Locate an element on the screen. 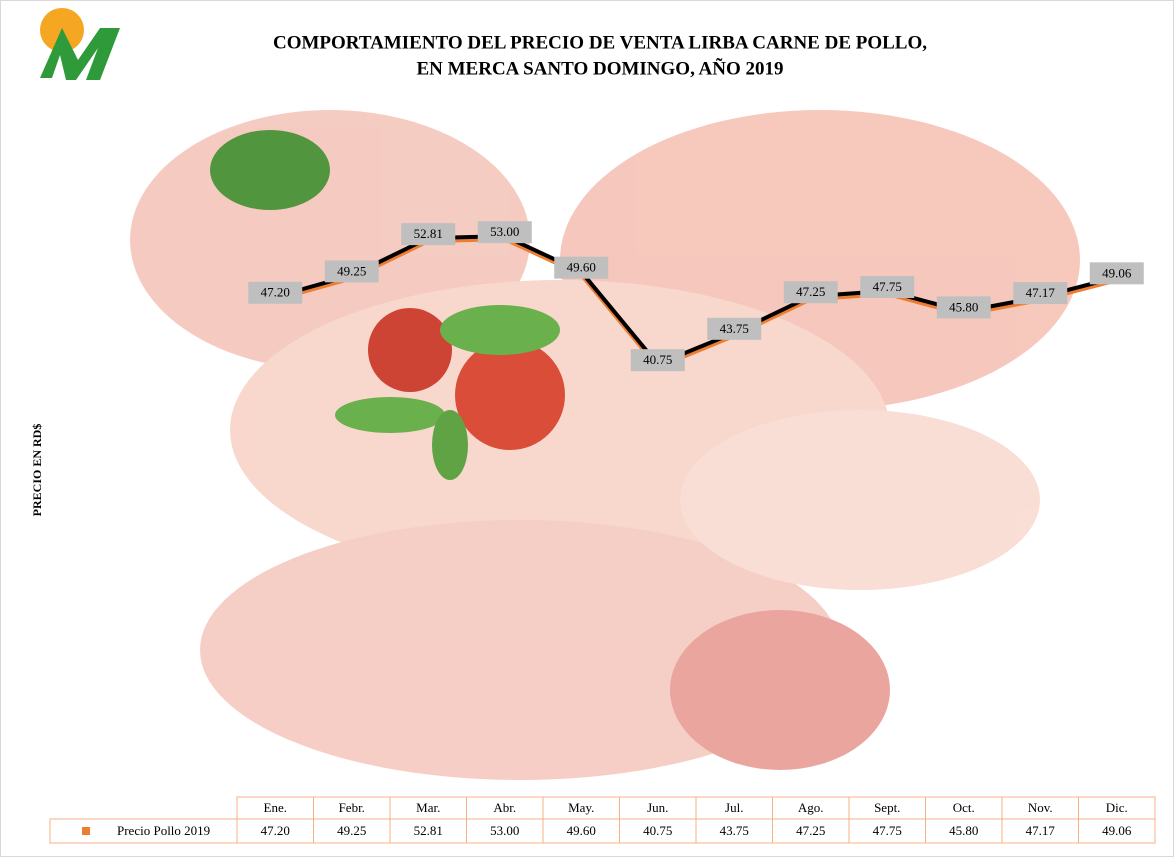 The width and height of the screenshot is (1174, 857). x-tick-label: Febr. is located at coordinates (352, 807).